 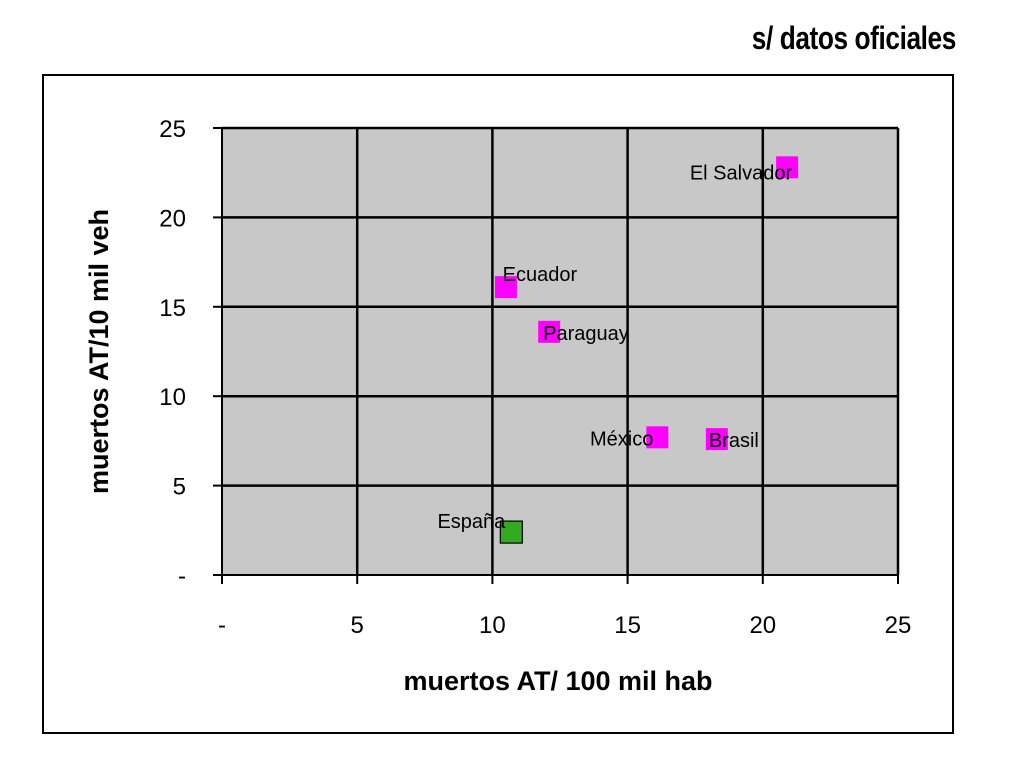 What do you see at coordinates (172, 218) in the screenshot?
I see `y-tick-label: 20` at bounding box center [172, 218].